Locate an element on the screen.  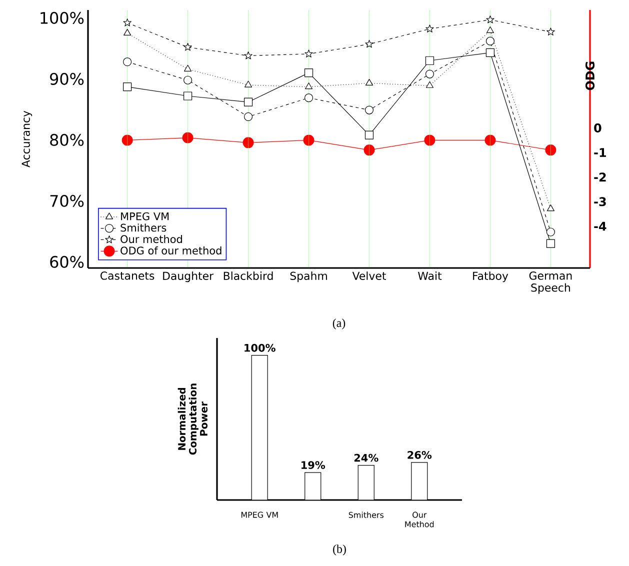
x-tick-label: Fatboy is located at coordinates (490, 277).